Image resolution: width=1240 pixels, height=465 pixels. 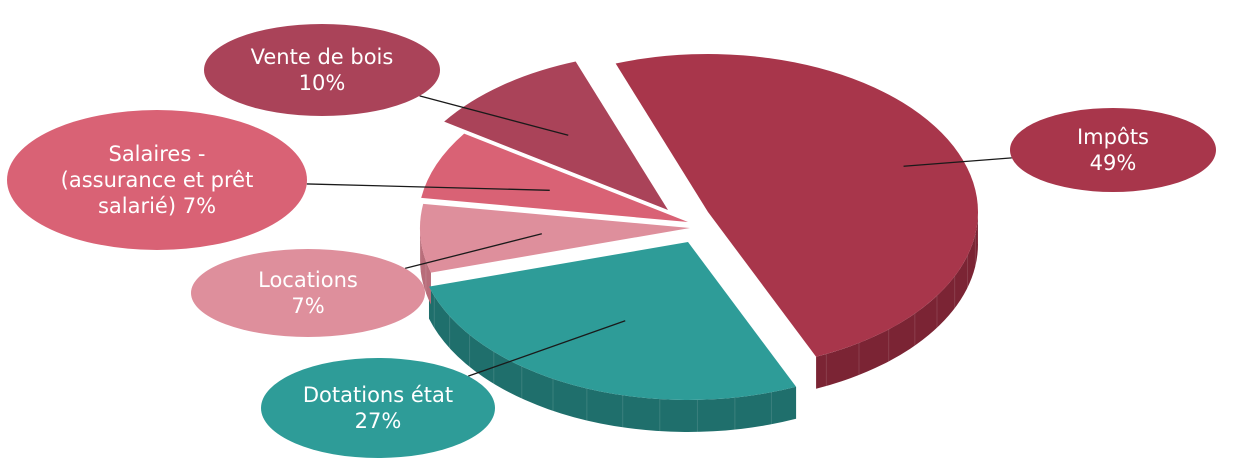 I want to click on label-line: 49%, so click(x=1113, y=163).